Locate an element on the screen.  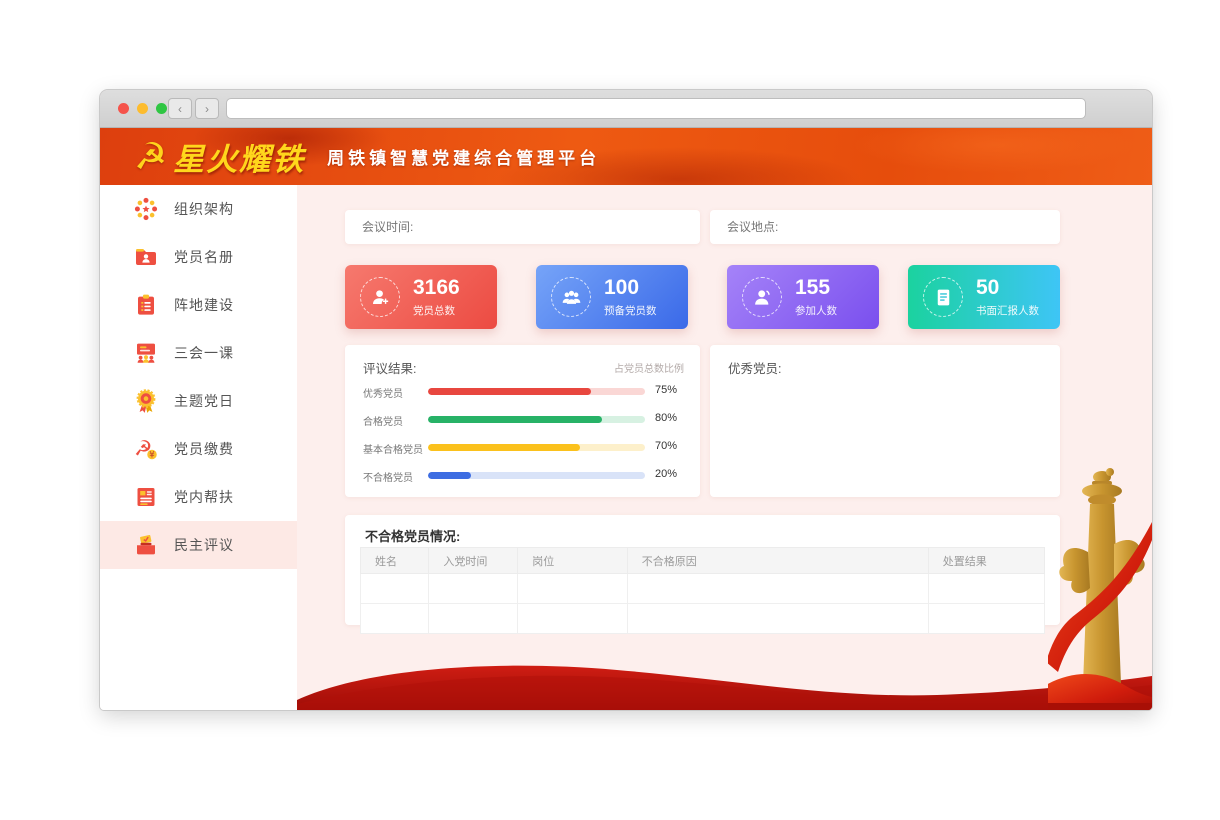
stat-value: 50 is located at coordinates (988, 288).